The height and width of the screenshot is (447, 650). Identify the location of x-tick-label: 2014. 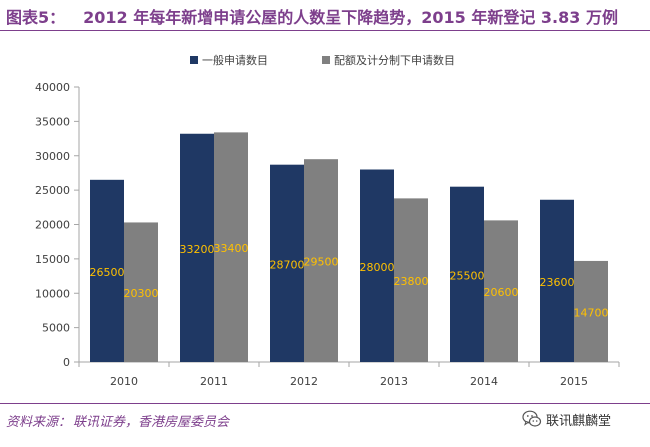
(484, 381).